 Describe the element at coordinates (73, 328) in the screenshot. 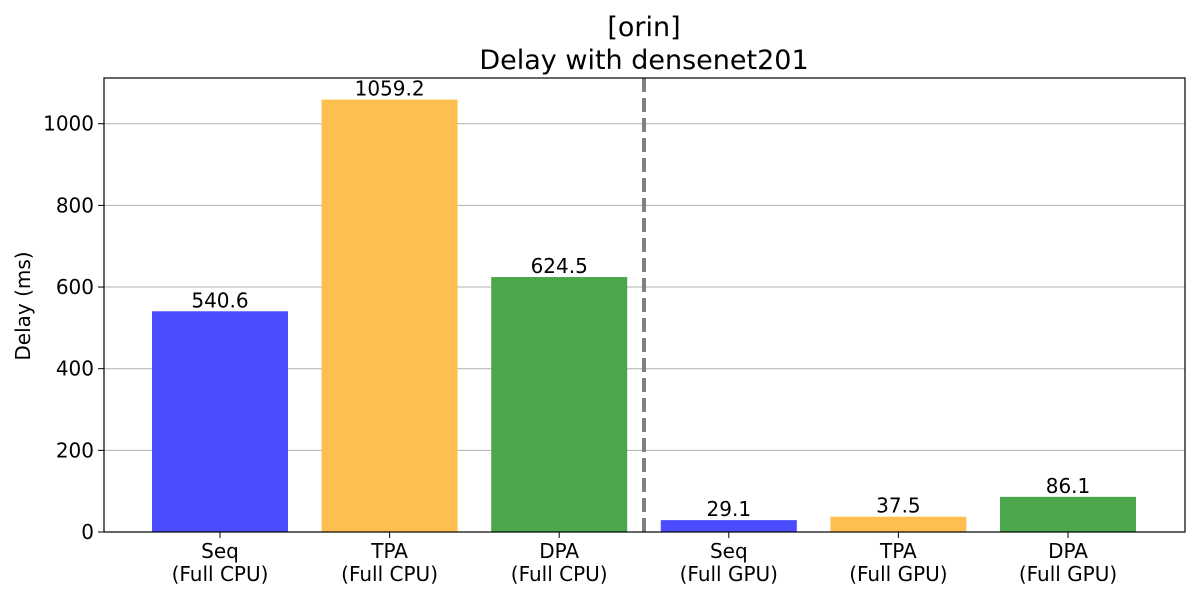

I see `y-ticks: 0 200 400 600 800 1000` at that location.